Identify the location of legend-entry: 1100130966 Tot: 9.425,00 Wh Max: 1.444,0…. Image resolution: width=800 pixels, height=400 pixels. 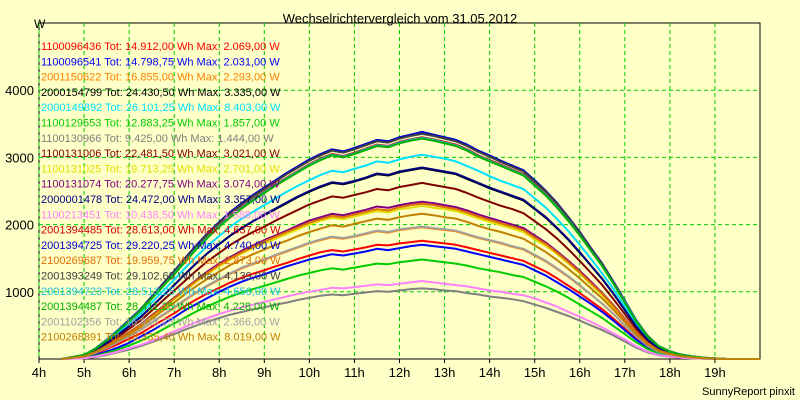
(157, 139).